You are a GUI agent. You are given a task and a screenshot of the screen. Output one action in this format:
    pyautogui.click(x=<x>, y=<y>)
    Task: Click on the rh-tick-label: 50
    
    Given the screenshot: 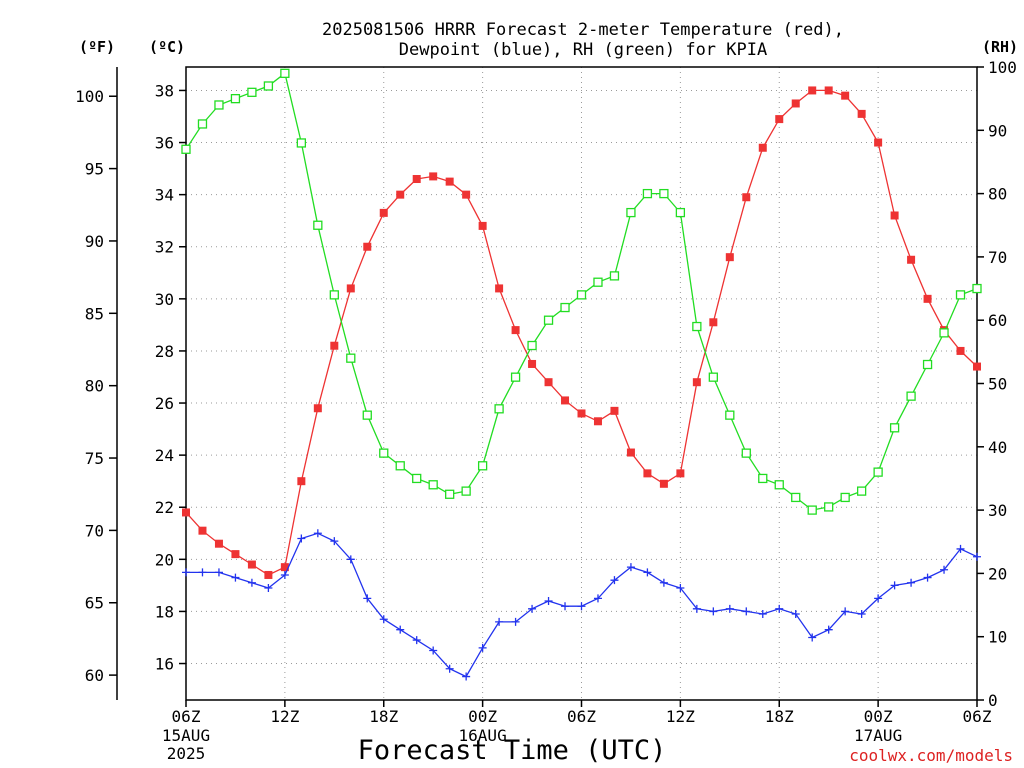 What is the action you would take?
    pyautogui.click(x=997, y=384)
    